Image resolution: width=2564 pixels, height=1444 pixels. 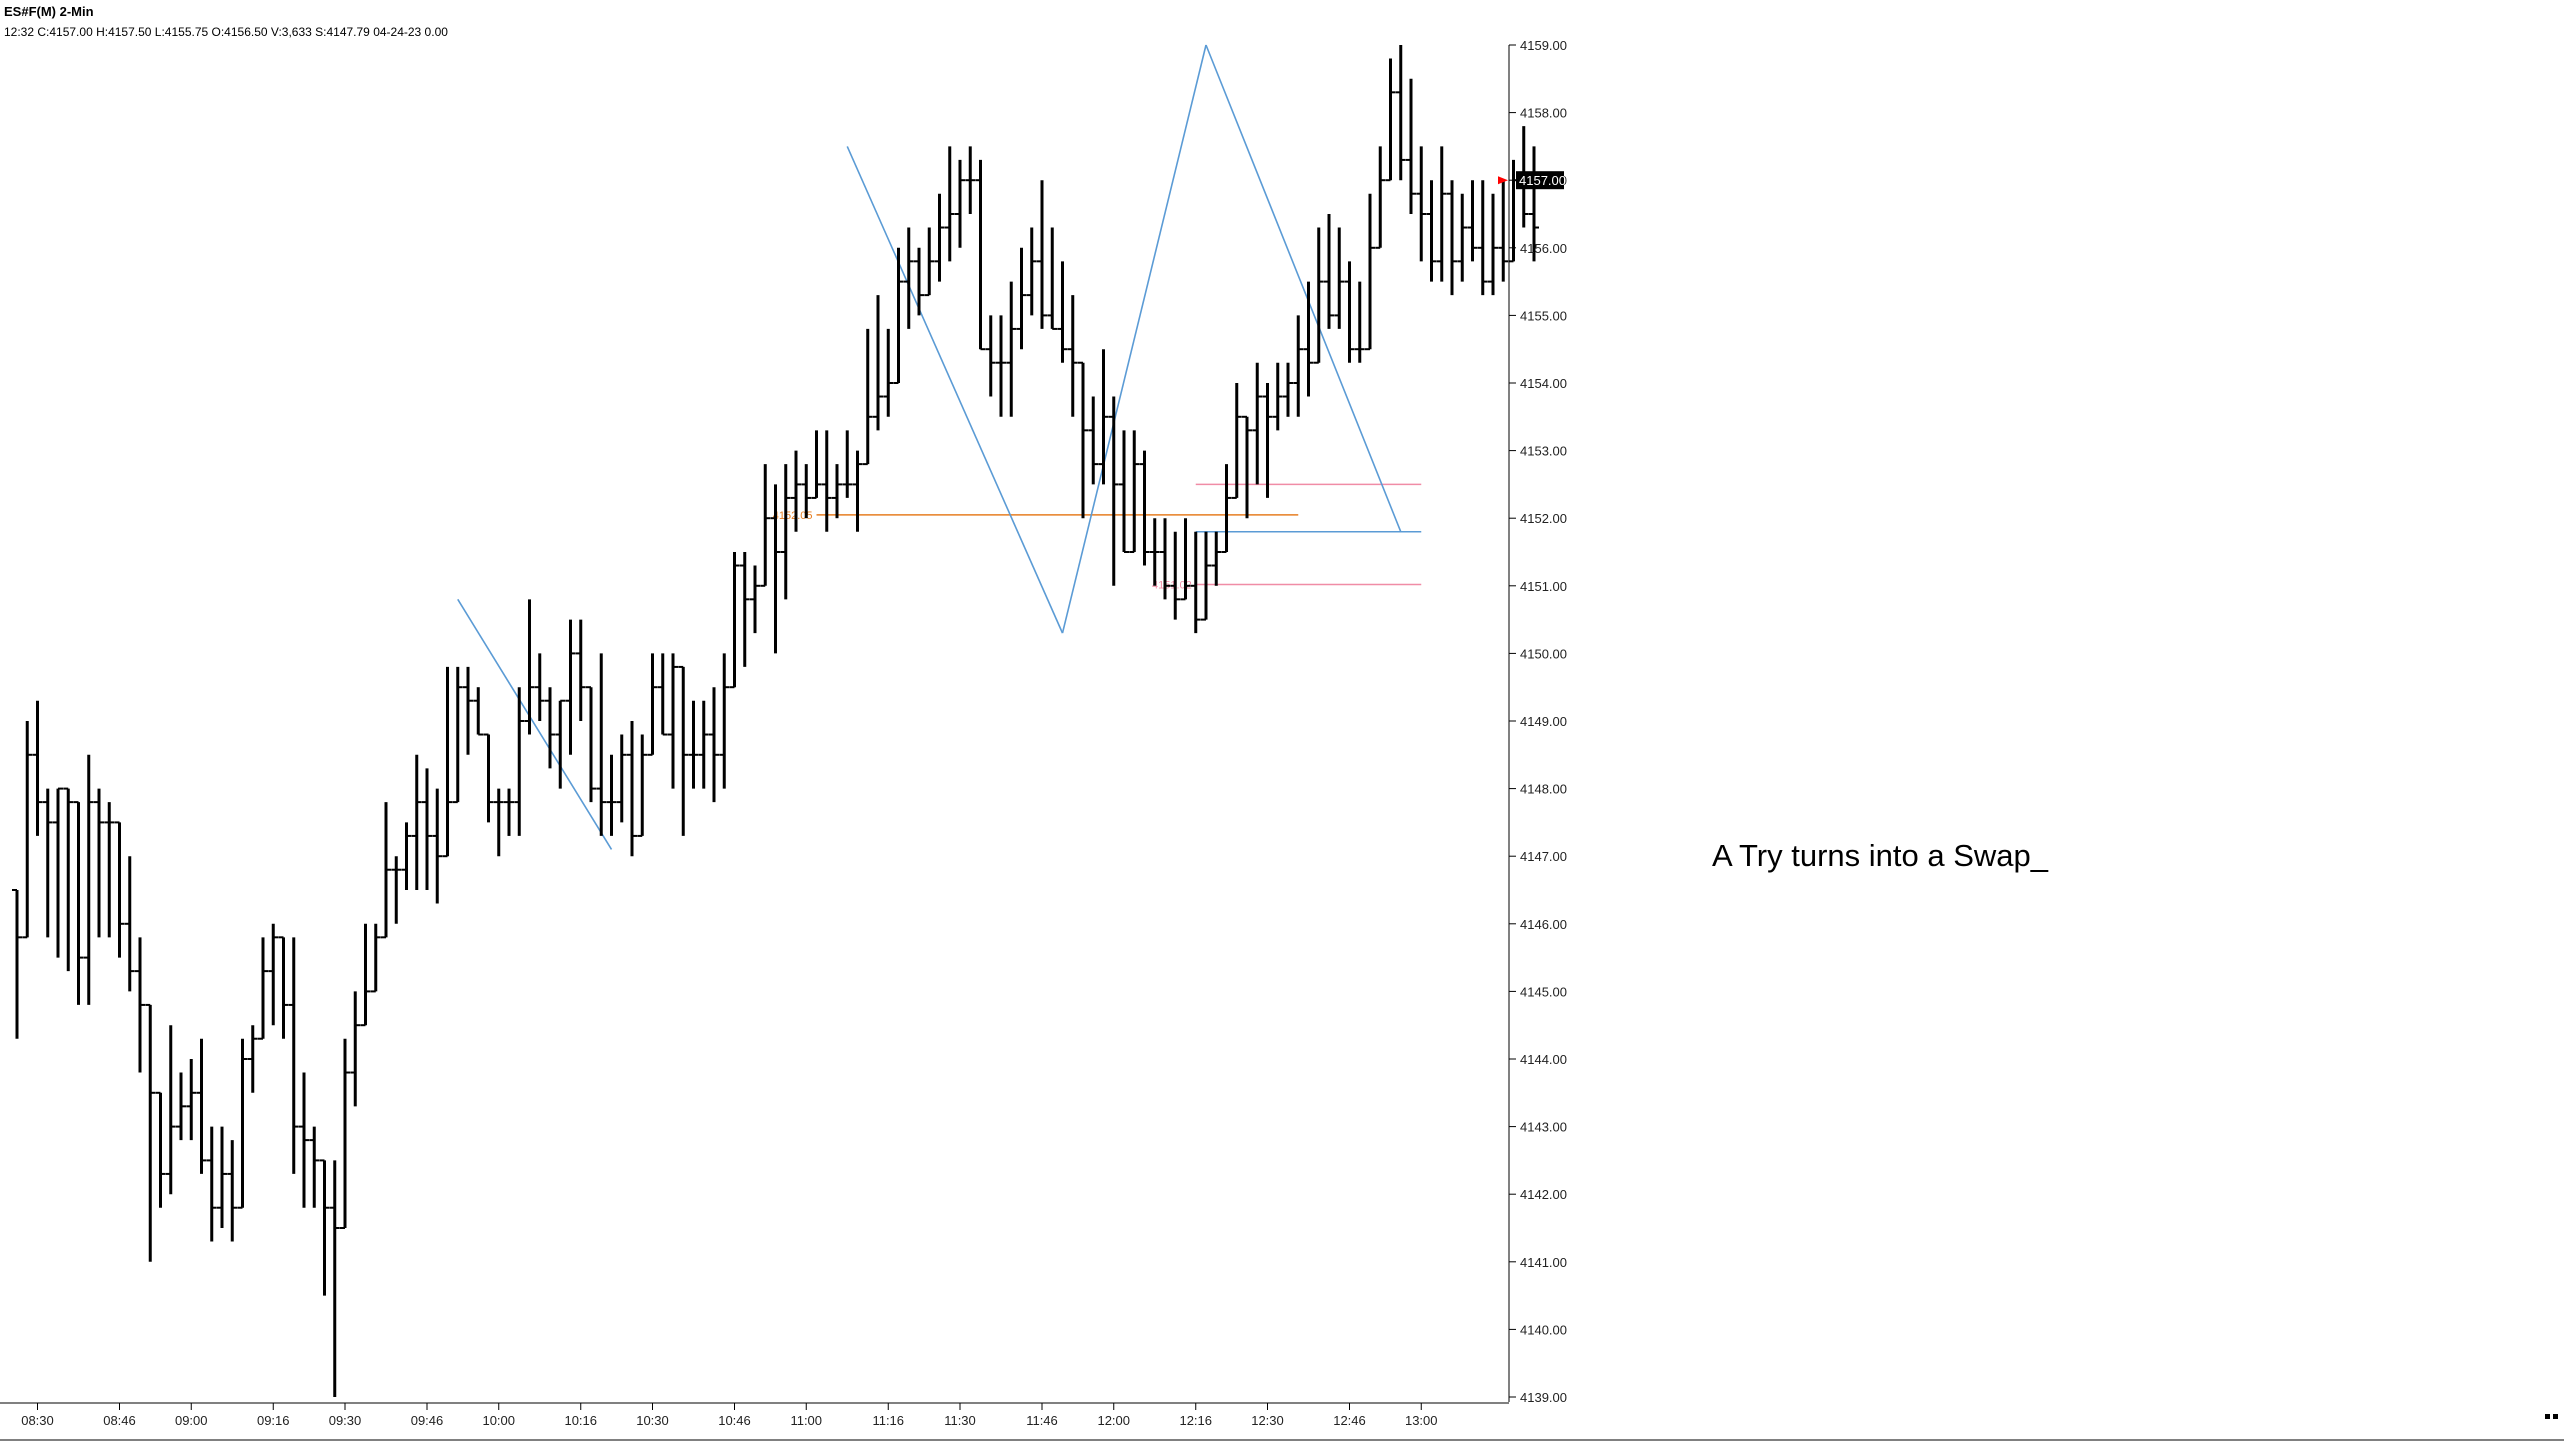 What do you see at coordinates (119, 1420) in the screenshot?
I see `time-tick-label: 08:46` at bounding box center [119, 1420].